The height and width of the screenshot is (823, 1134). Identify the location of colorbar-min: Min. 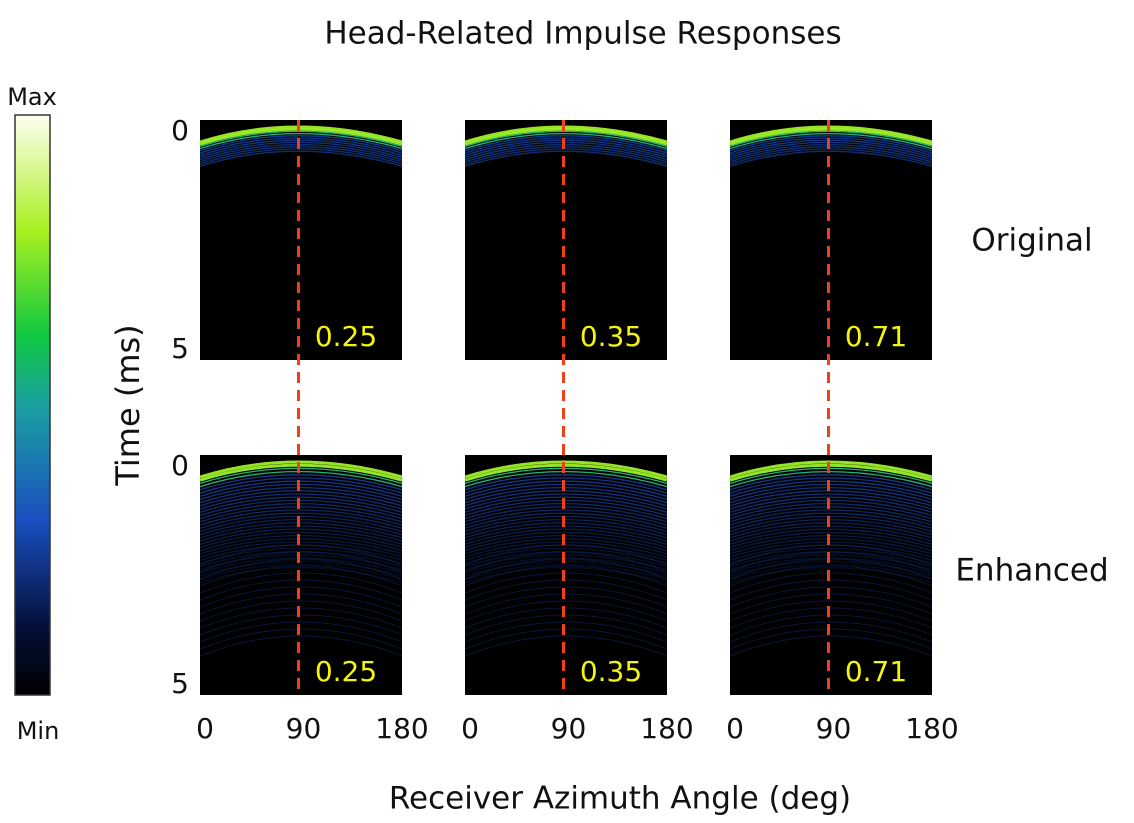
(38, 731).